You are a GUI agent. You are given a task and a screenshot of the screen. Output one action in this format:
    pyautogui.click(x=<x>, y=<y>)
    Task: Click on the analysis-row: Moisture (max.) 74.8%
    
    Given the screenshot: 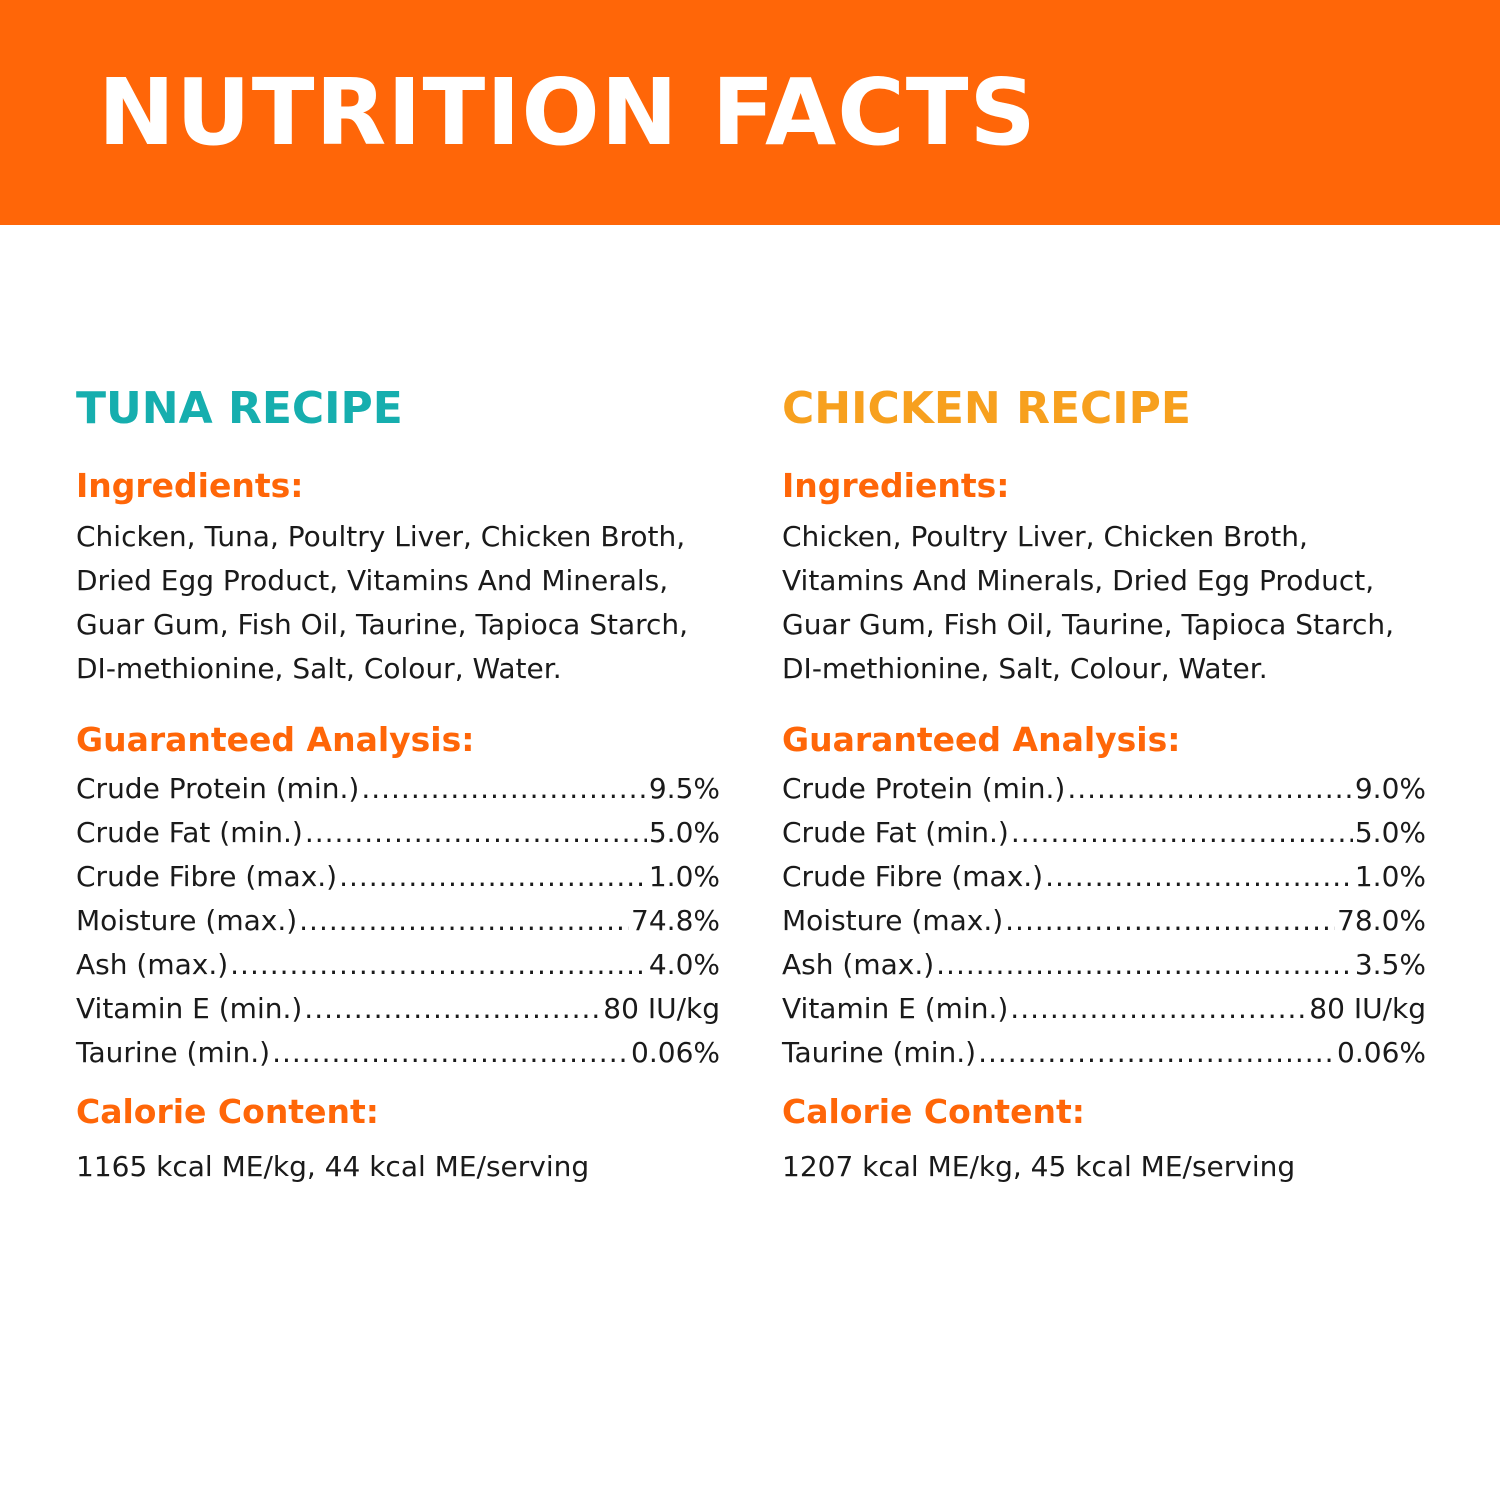 What is the action you would take?
    pyautogui.click(x=398, y=921)
    